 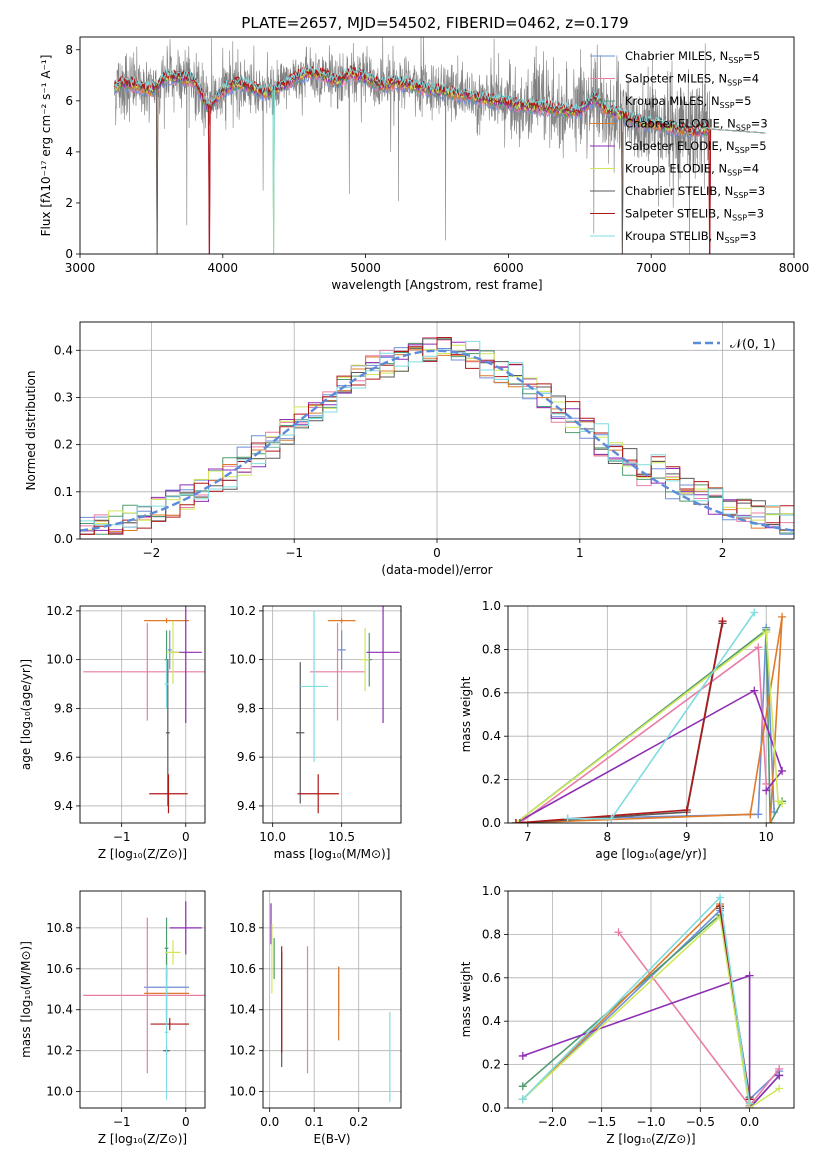 I want to click on x-tick-label: 3000, so click(x=80, y=268).